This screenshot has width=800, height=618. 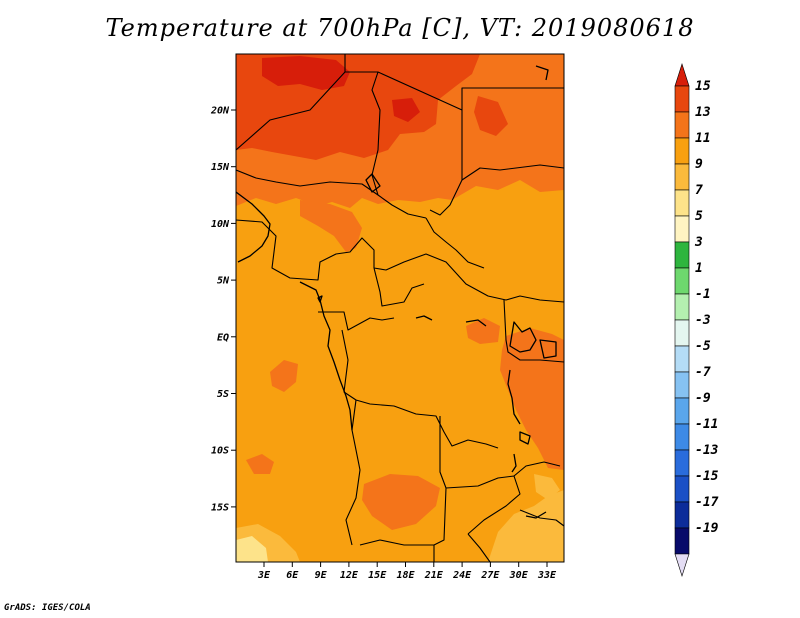 What do you see at coordinates (707, 502) in the screenshot?
I see `legend-label: -17` at bounding box center [707, 502].